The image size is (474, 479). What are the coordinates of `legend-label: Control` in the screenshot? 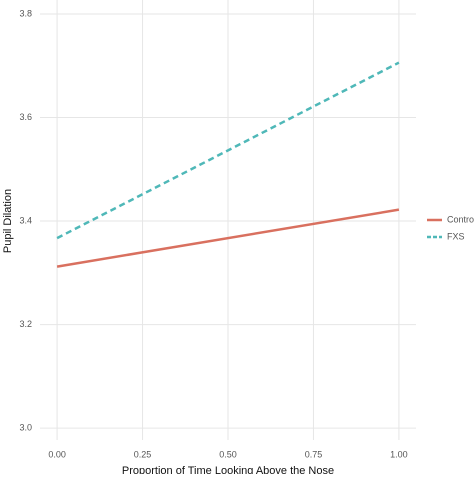 It's located at (460, 219).